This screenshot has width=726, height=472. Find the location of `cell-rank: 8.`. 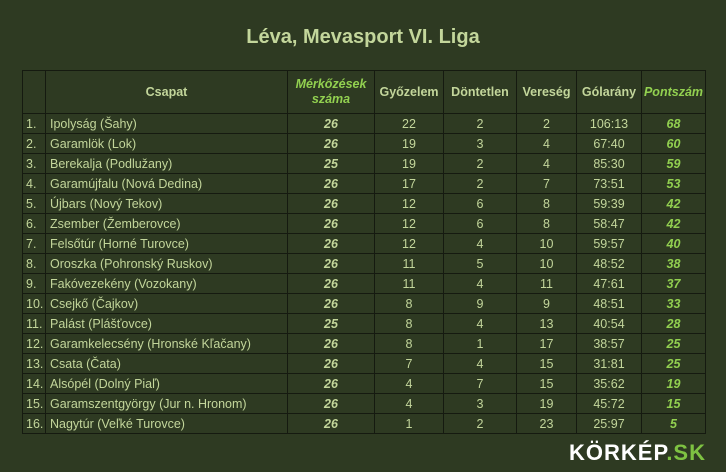

cell-rank: 8. is located at coordinates (34, 263).